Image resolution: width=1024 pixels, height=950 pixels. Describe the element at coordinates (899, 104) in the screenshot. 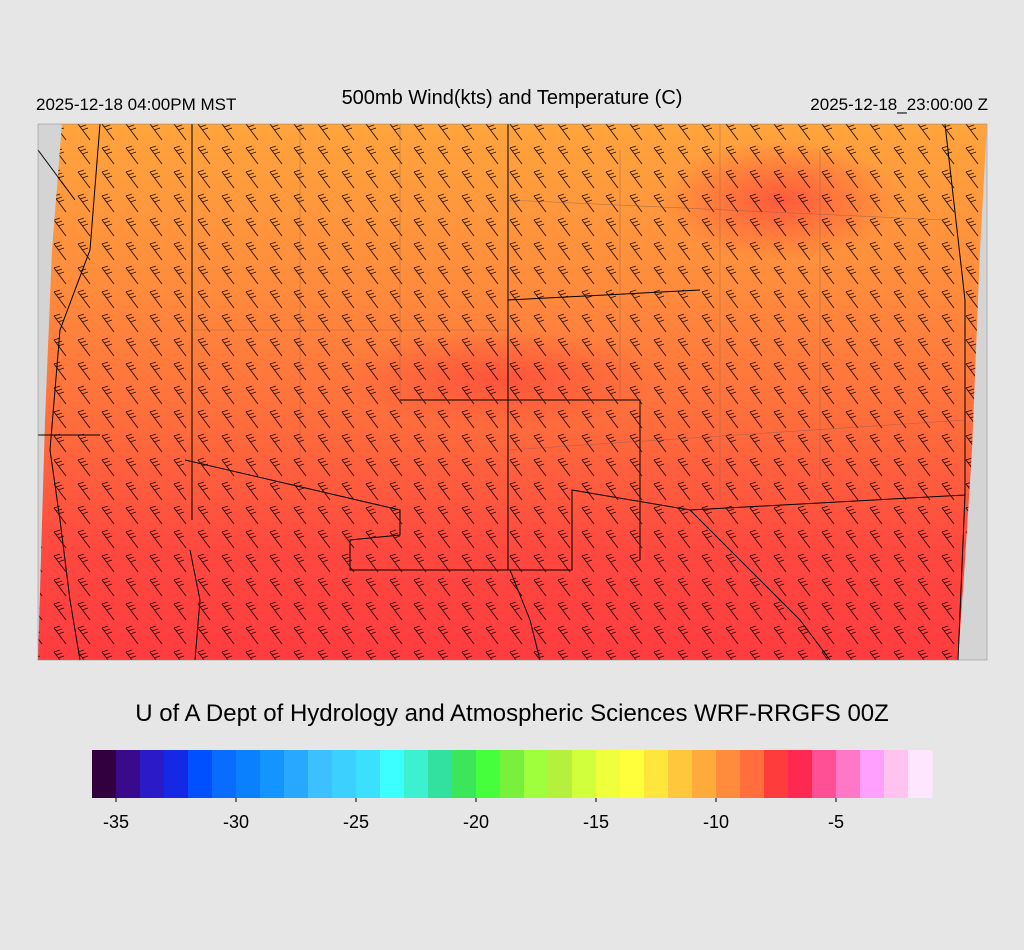

I see `valid-time-utc: 2025-12-18_23:00:00 Z` at that location.